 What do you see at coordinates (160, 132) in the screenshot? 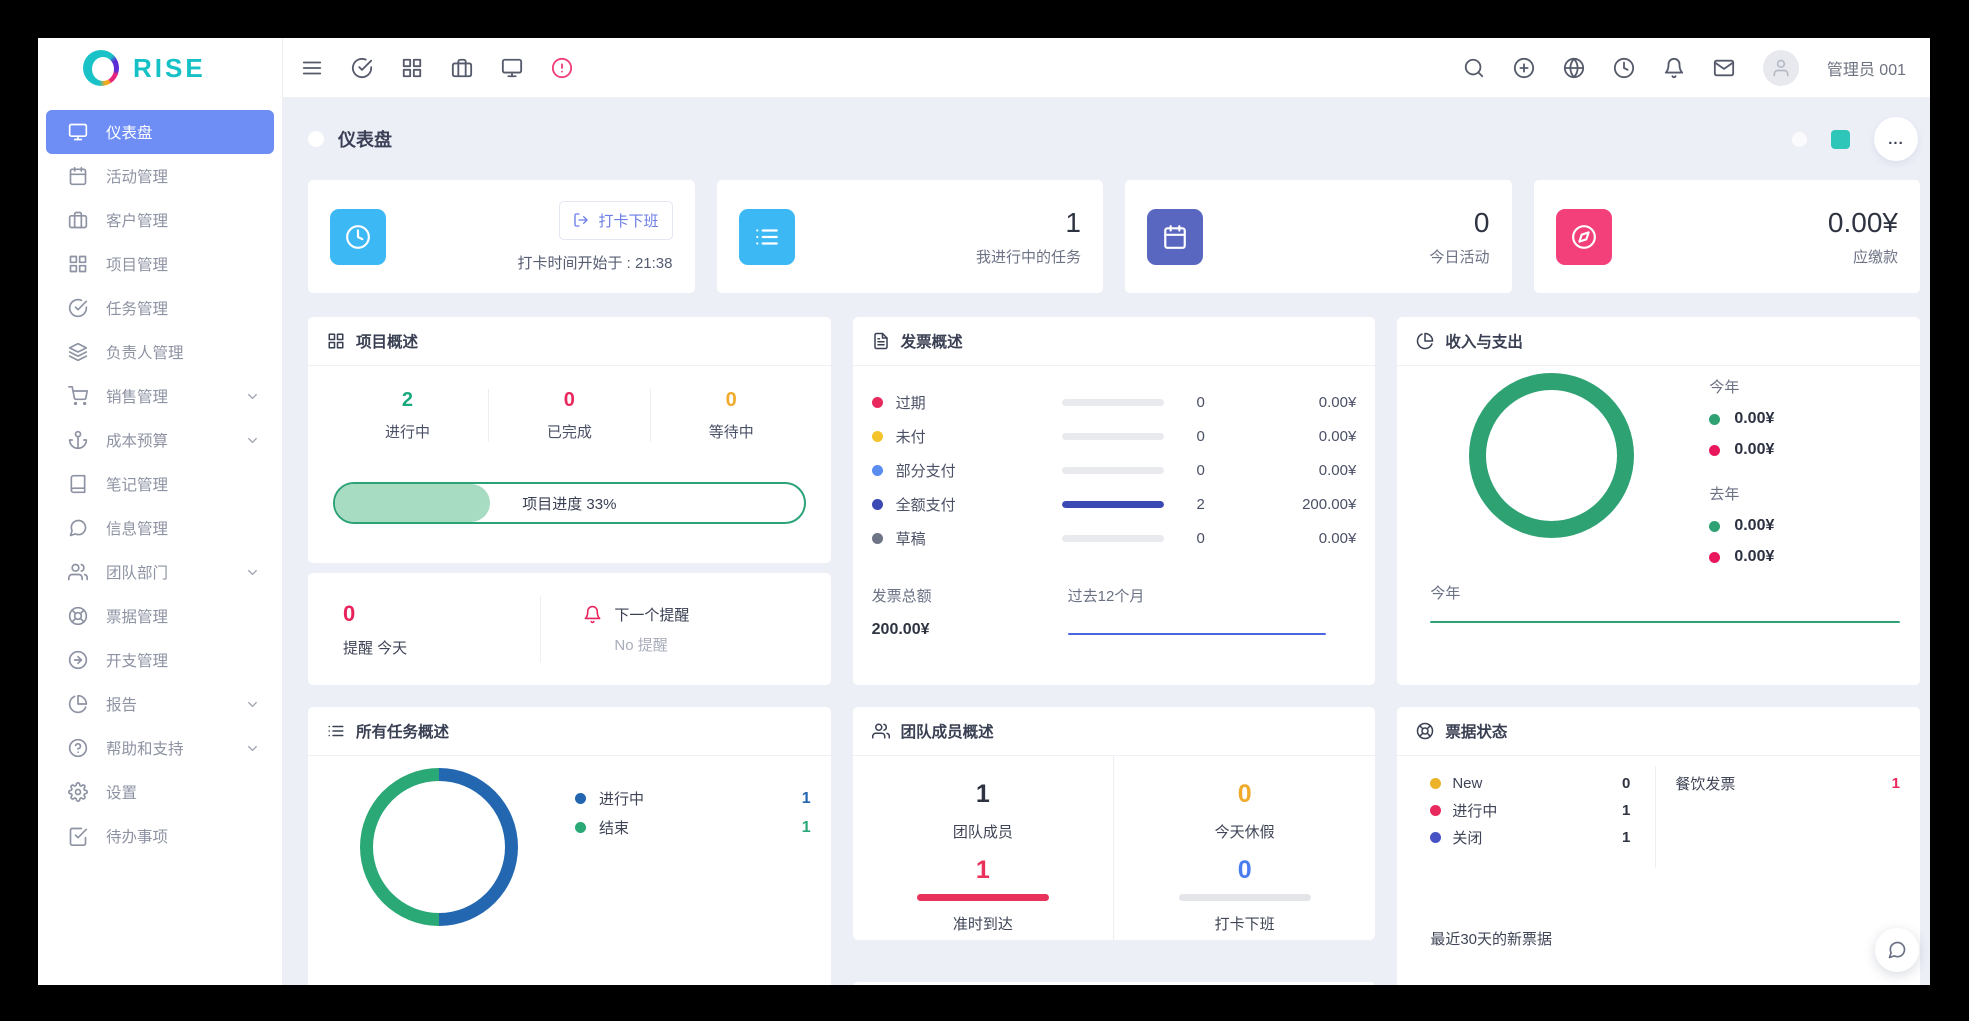
I see `sidebar-item-dashboard: 仪表盘` at bounding box center [160, 132].